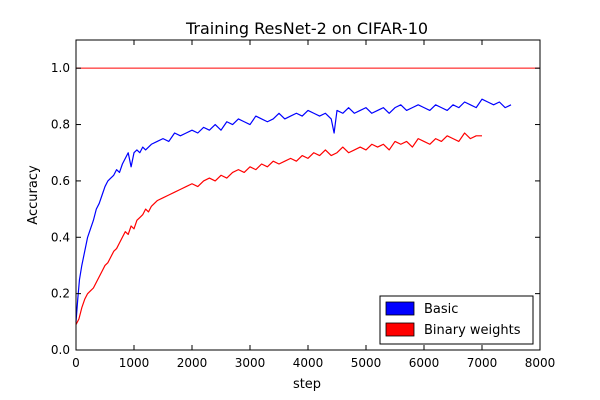 The width and height of the screenshot is (600, 400). What do you see at coordinates (60, 68) in the screenshot?
I see `y-tick-label: 1.0` at bounding box center [60, 68].